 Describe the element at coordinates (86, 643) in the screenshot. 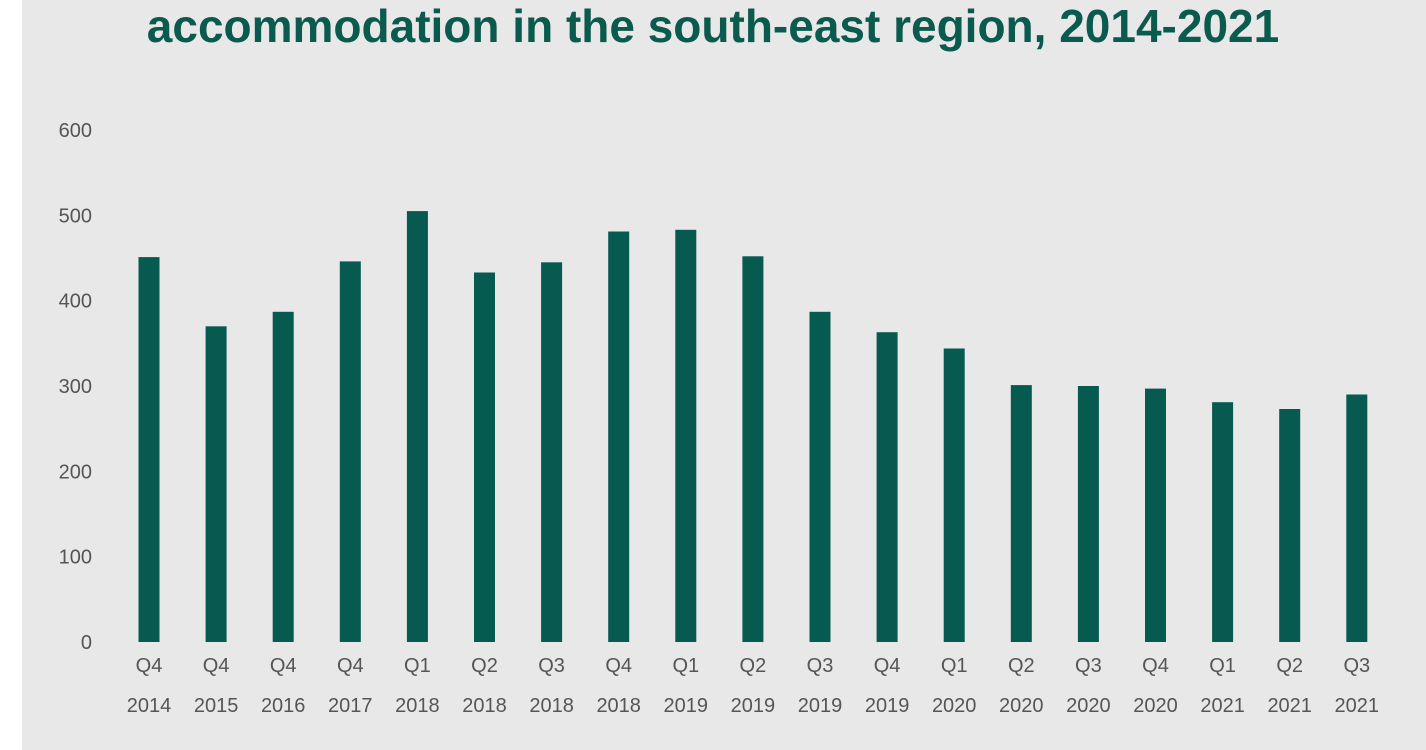

I see `y-tick-label: 0` at that location.